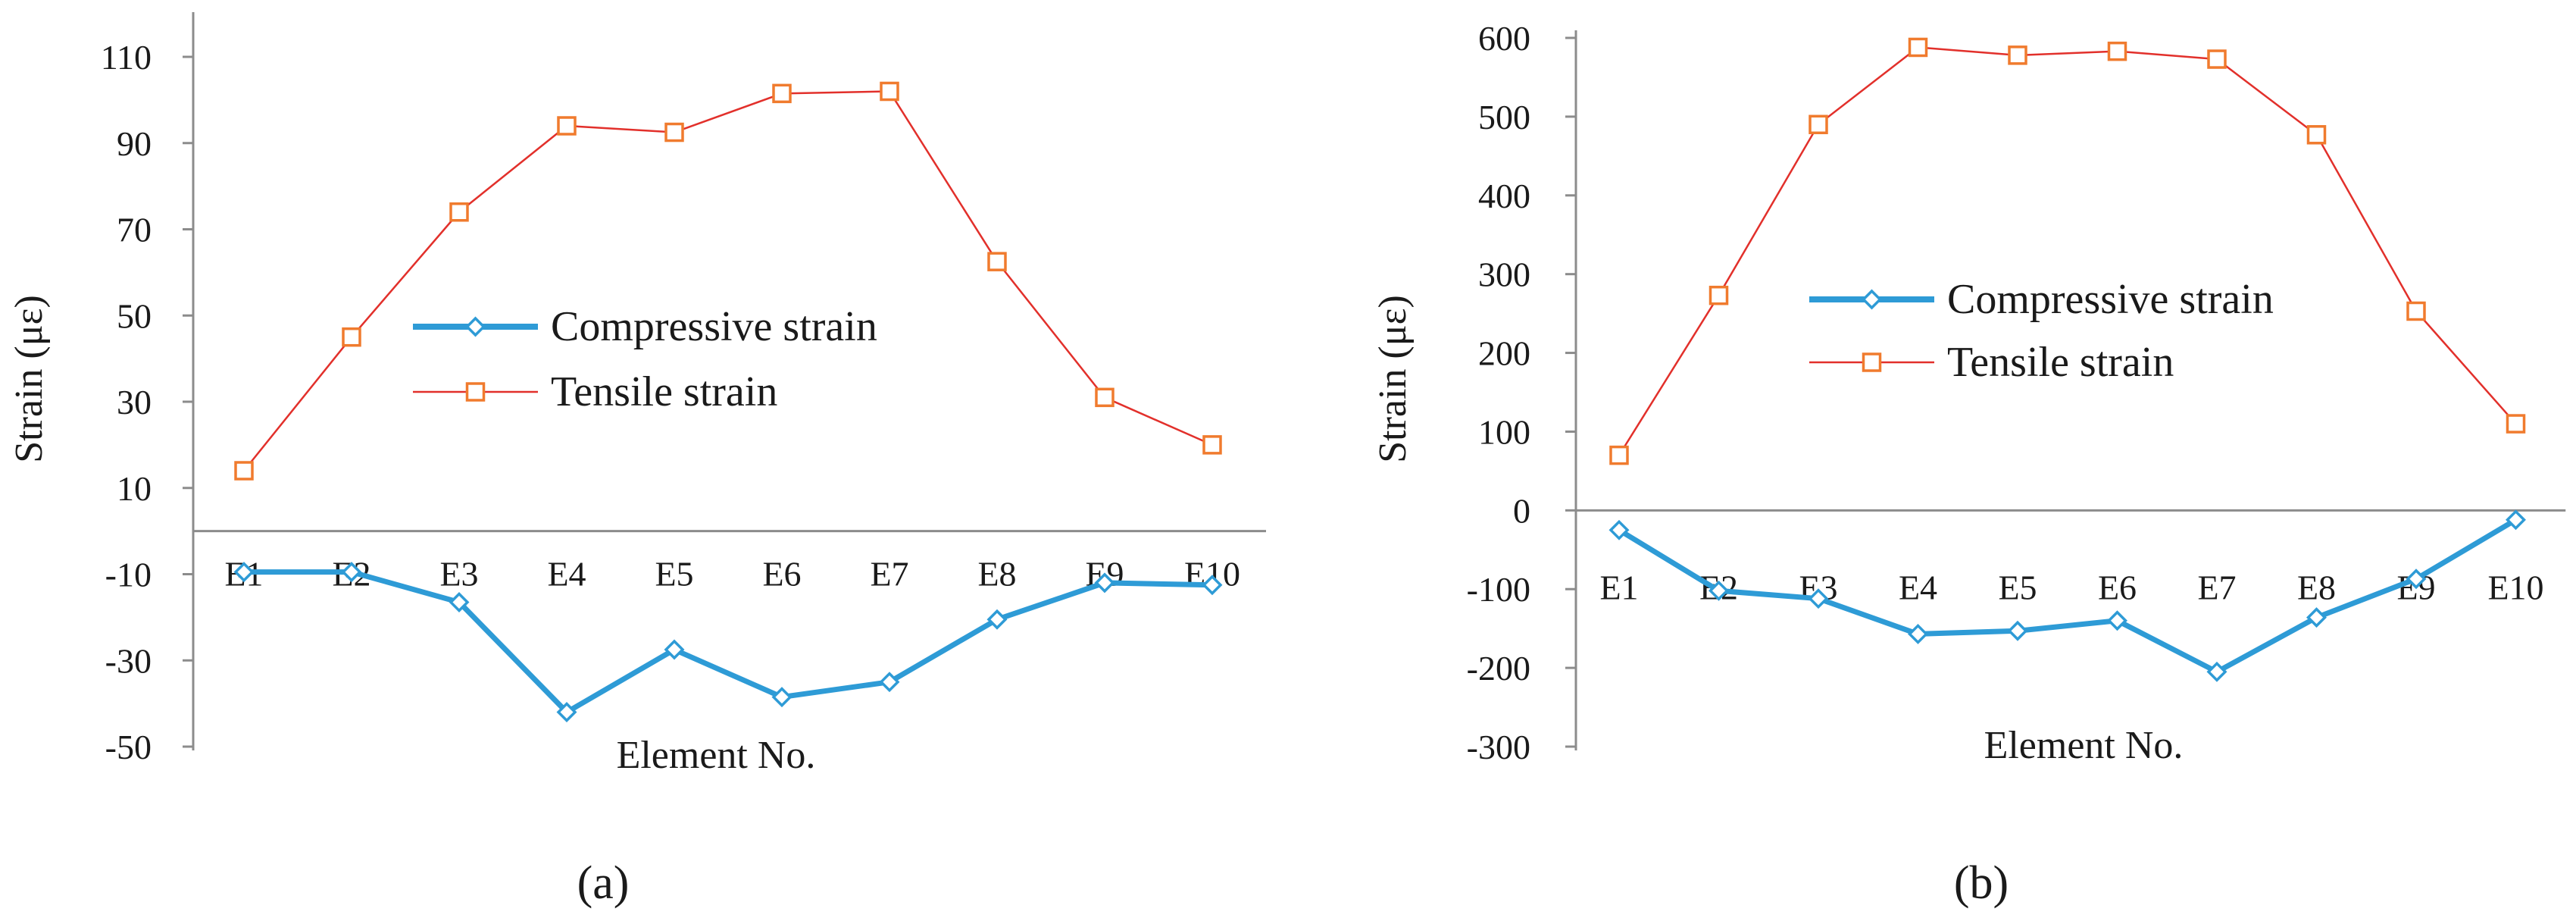  What do you see at coordinates (134, 143) in the screenshot?
I see `y-tick-label-a: 90` at bounding box center [134, 143].